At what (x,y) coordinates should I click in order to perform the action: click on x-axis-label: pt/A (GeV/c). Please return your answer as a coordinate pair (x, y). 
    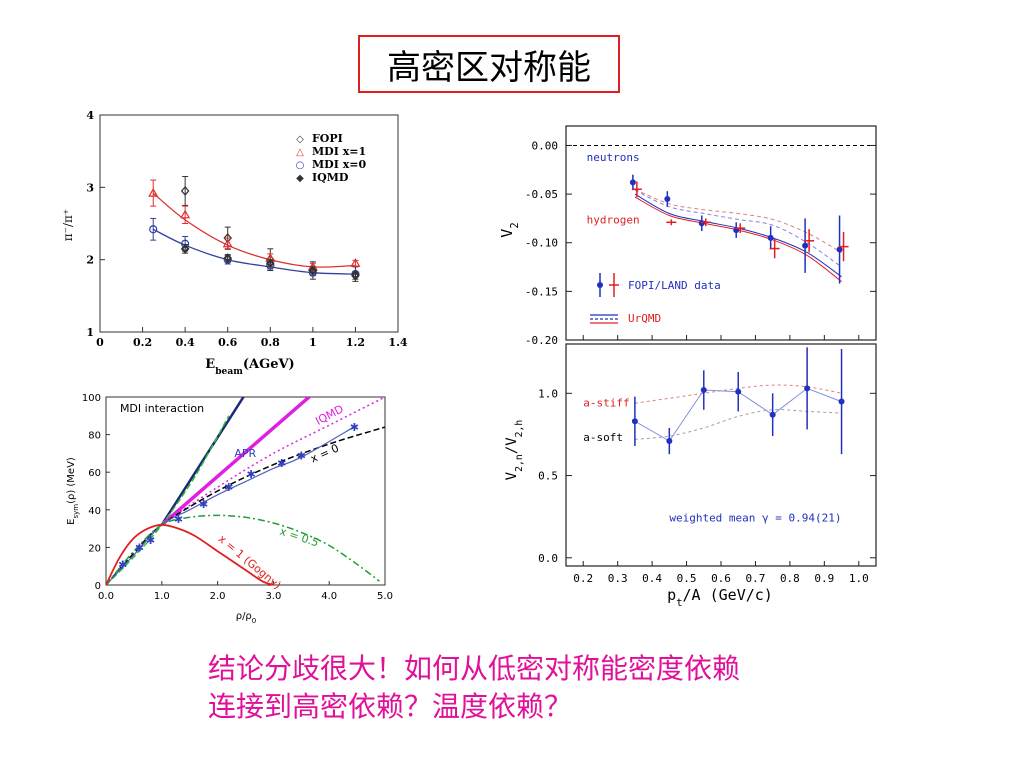
    Looking at the image, I should click on (720, 597).